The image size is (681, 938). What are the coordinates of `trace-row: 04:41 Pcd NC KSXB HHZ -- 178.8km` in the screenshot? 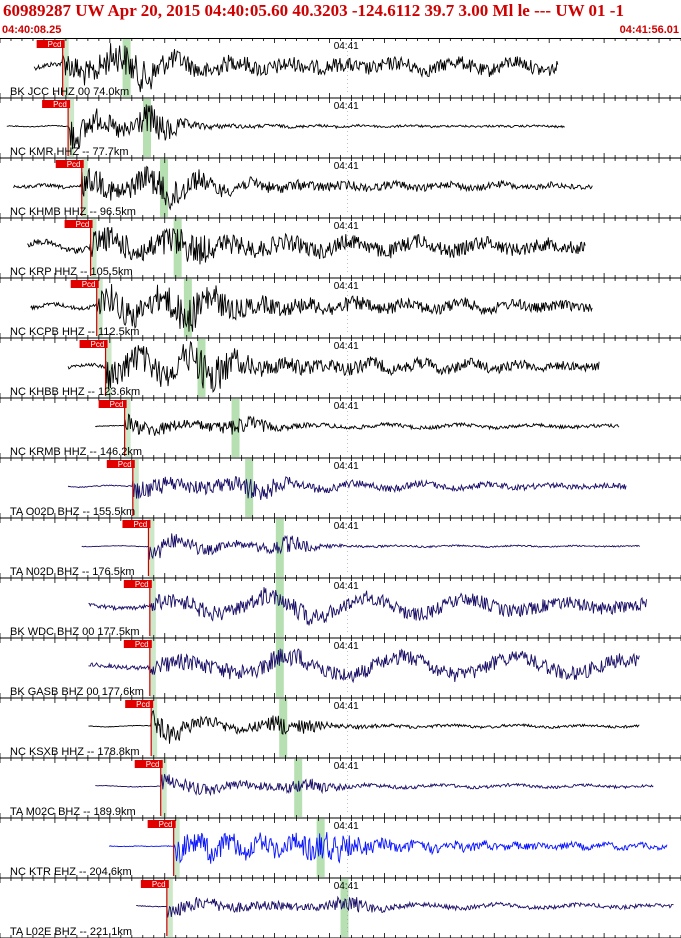 It's located at (340, 728).